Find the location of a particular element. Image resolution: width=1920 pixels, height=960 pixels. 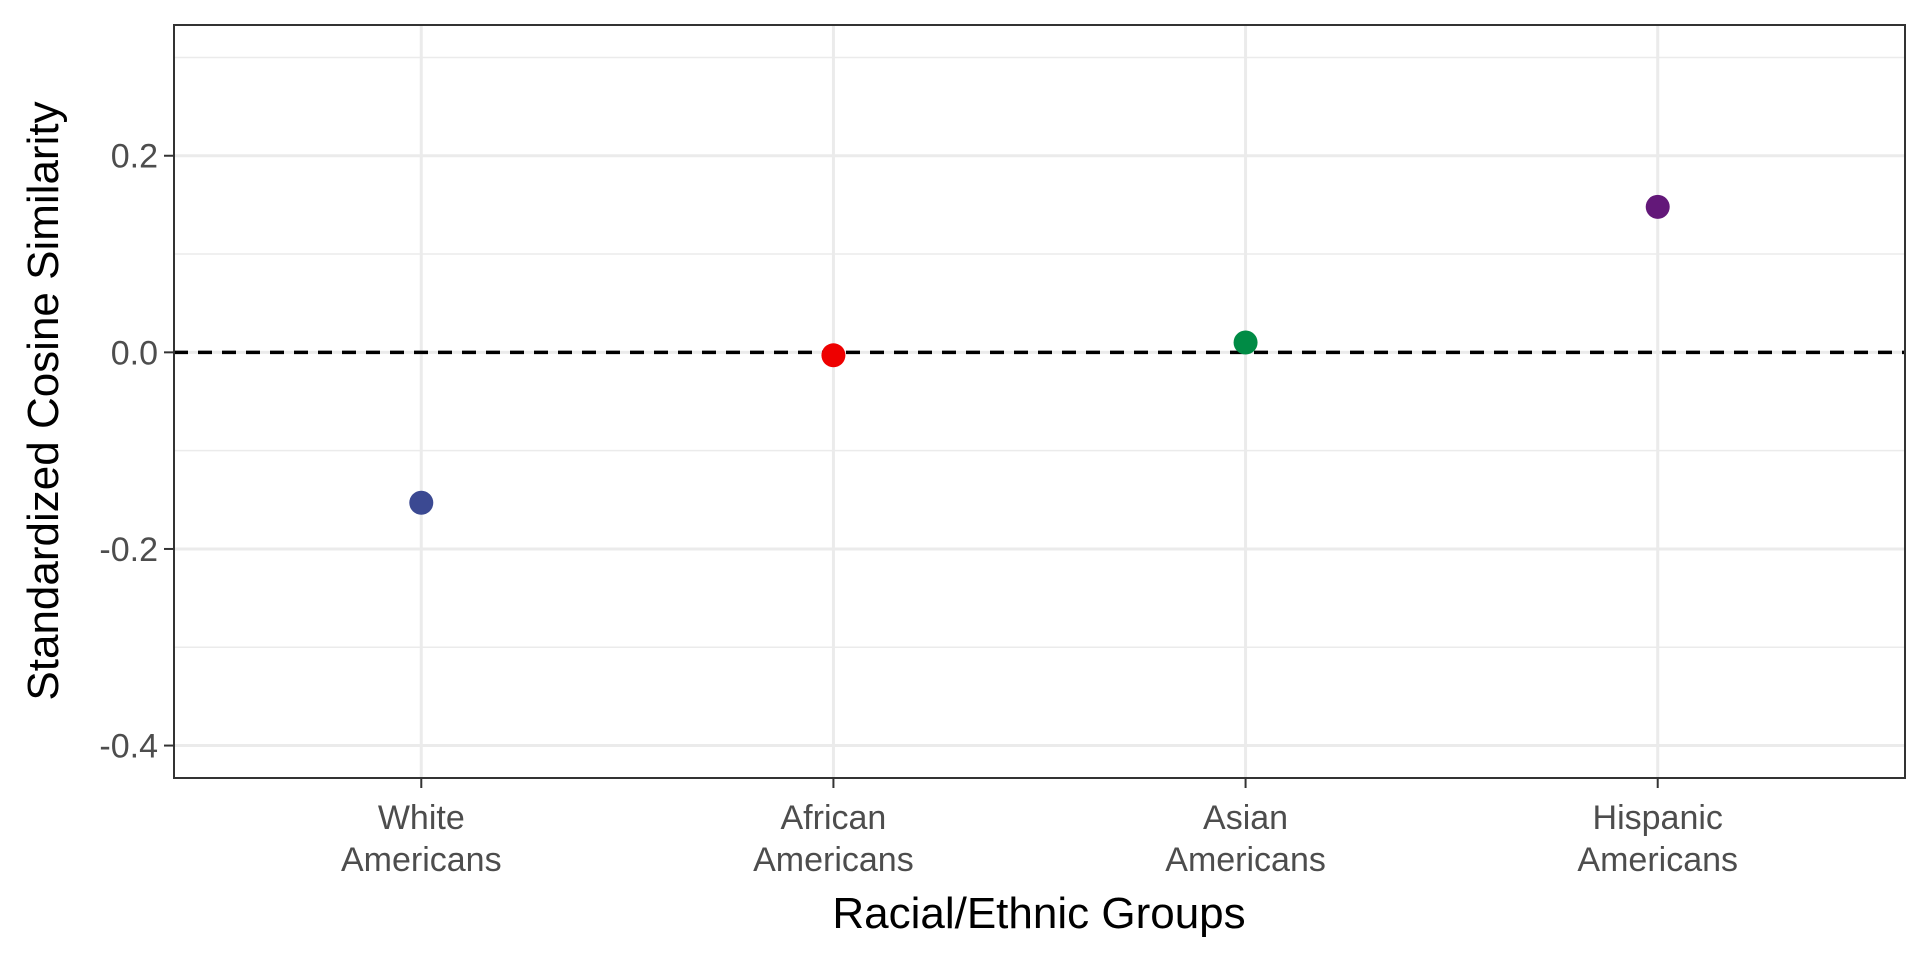

x-tick-label: African Americans is located at coordinates (833, 839).